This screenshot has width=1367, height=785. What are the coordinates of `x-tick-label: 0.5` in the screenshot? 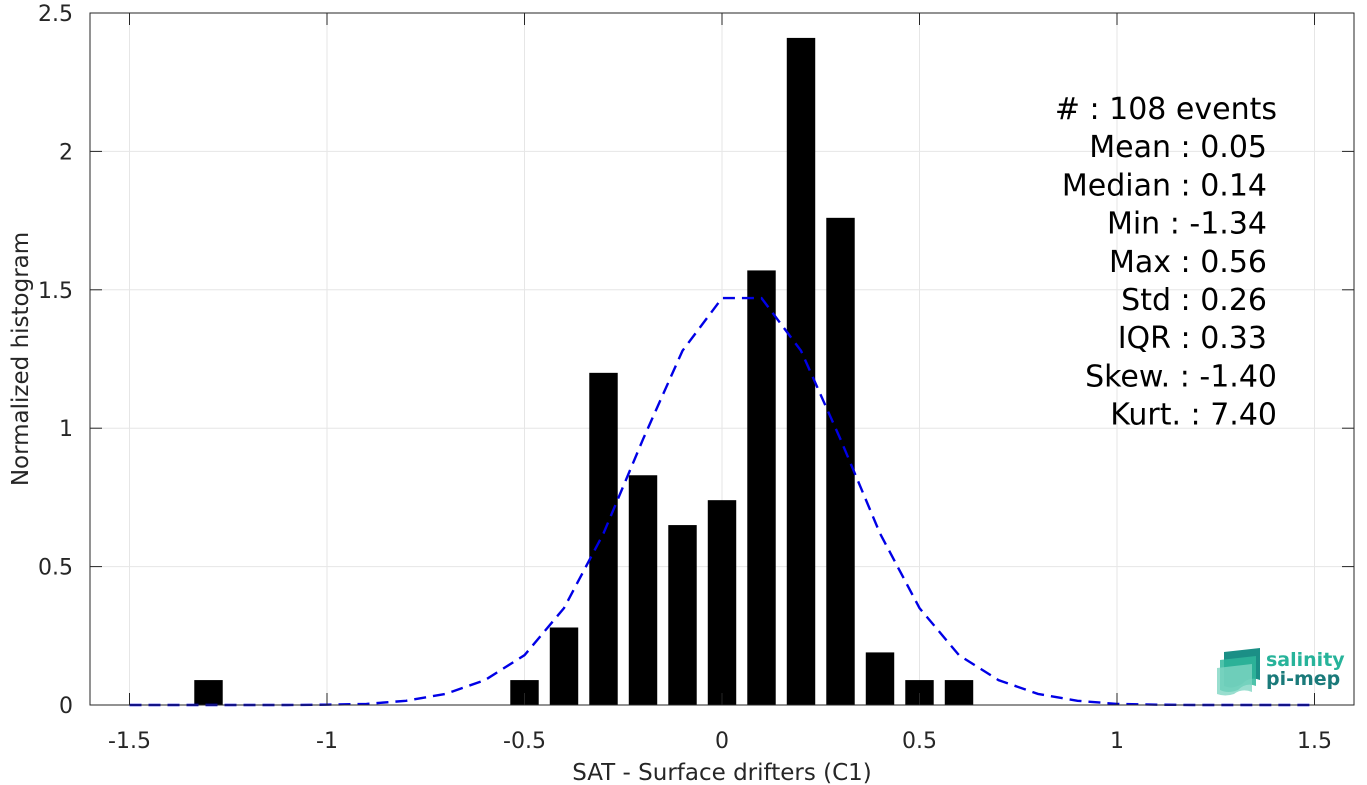 It's located at (919, 741).